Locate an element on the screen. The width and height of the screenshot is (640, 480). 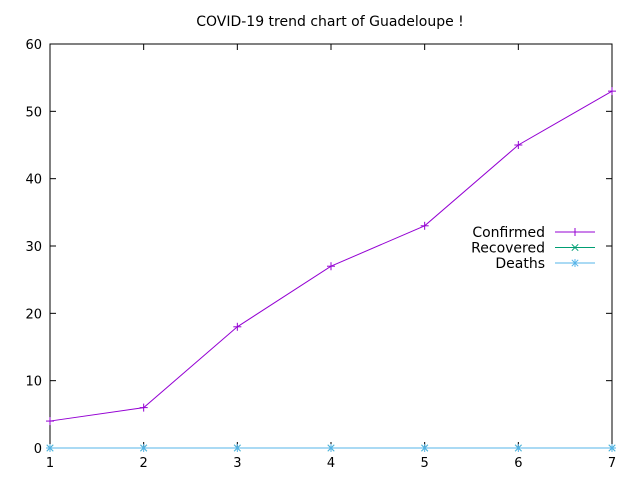
legend-label-confirmed: Confirmed is located at coordinates (508, 233).